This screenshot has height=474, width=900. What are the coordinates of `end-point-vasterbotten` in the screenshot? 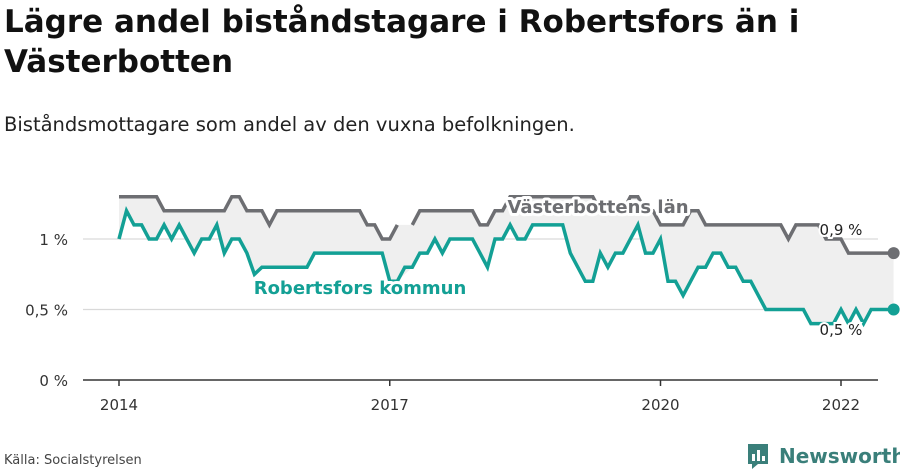 It's located at (893, 253).